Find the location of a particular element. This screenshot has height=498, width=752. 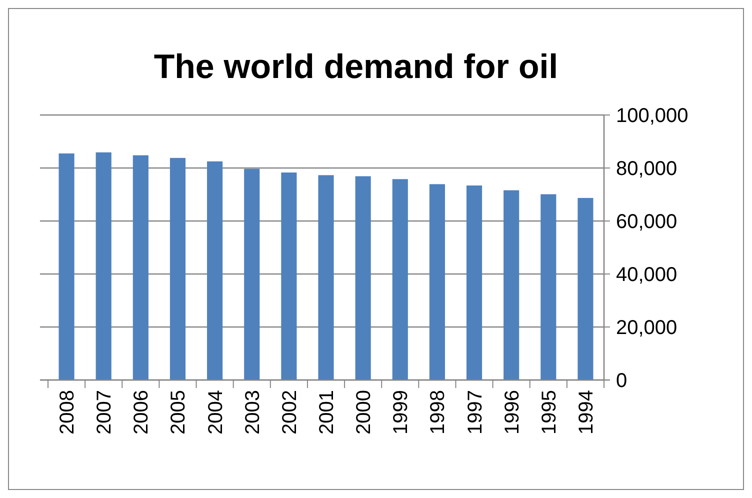

x-tick-label: 2000 is located at coordinates (364, 412).